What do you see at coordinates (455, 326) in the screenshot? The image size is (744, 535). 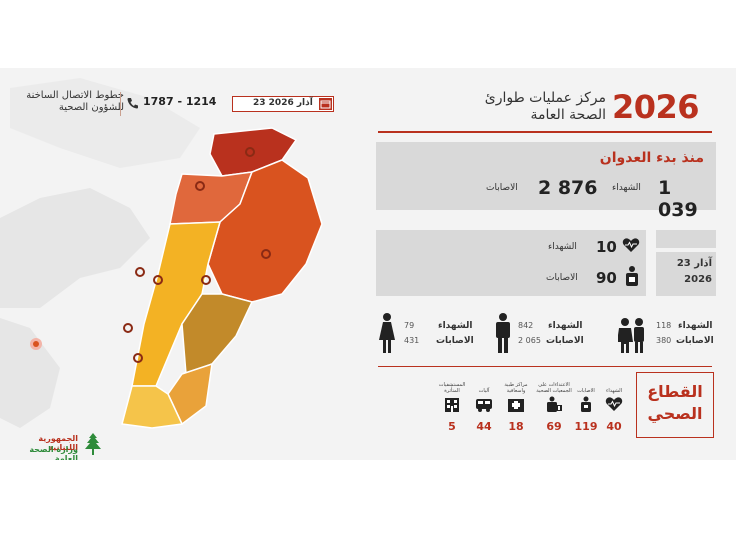 I see `women-killed-label: الشهداء` at bounding box center [455, 326].